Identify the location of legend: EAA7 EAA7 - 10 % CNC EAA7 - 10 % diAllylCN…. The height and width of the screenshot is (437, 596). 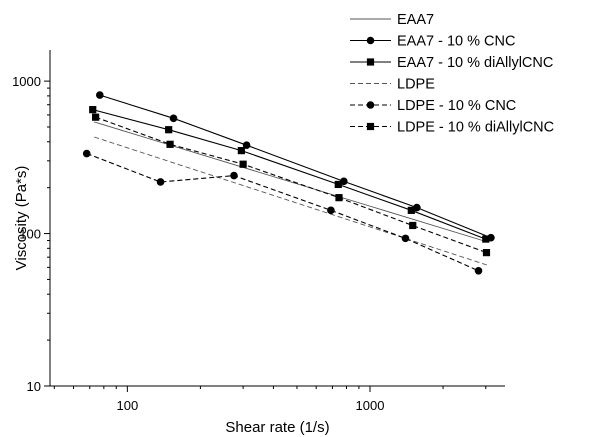
(452, 74).